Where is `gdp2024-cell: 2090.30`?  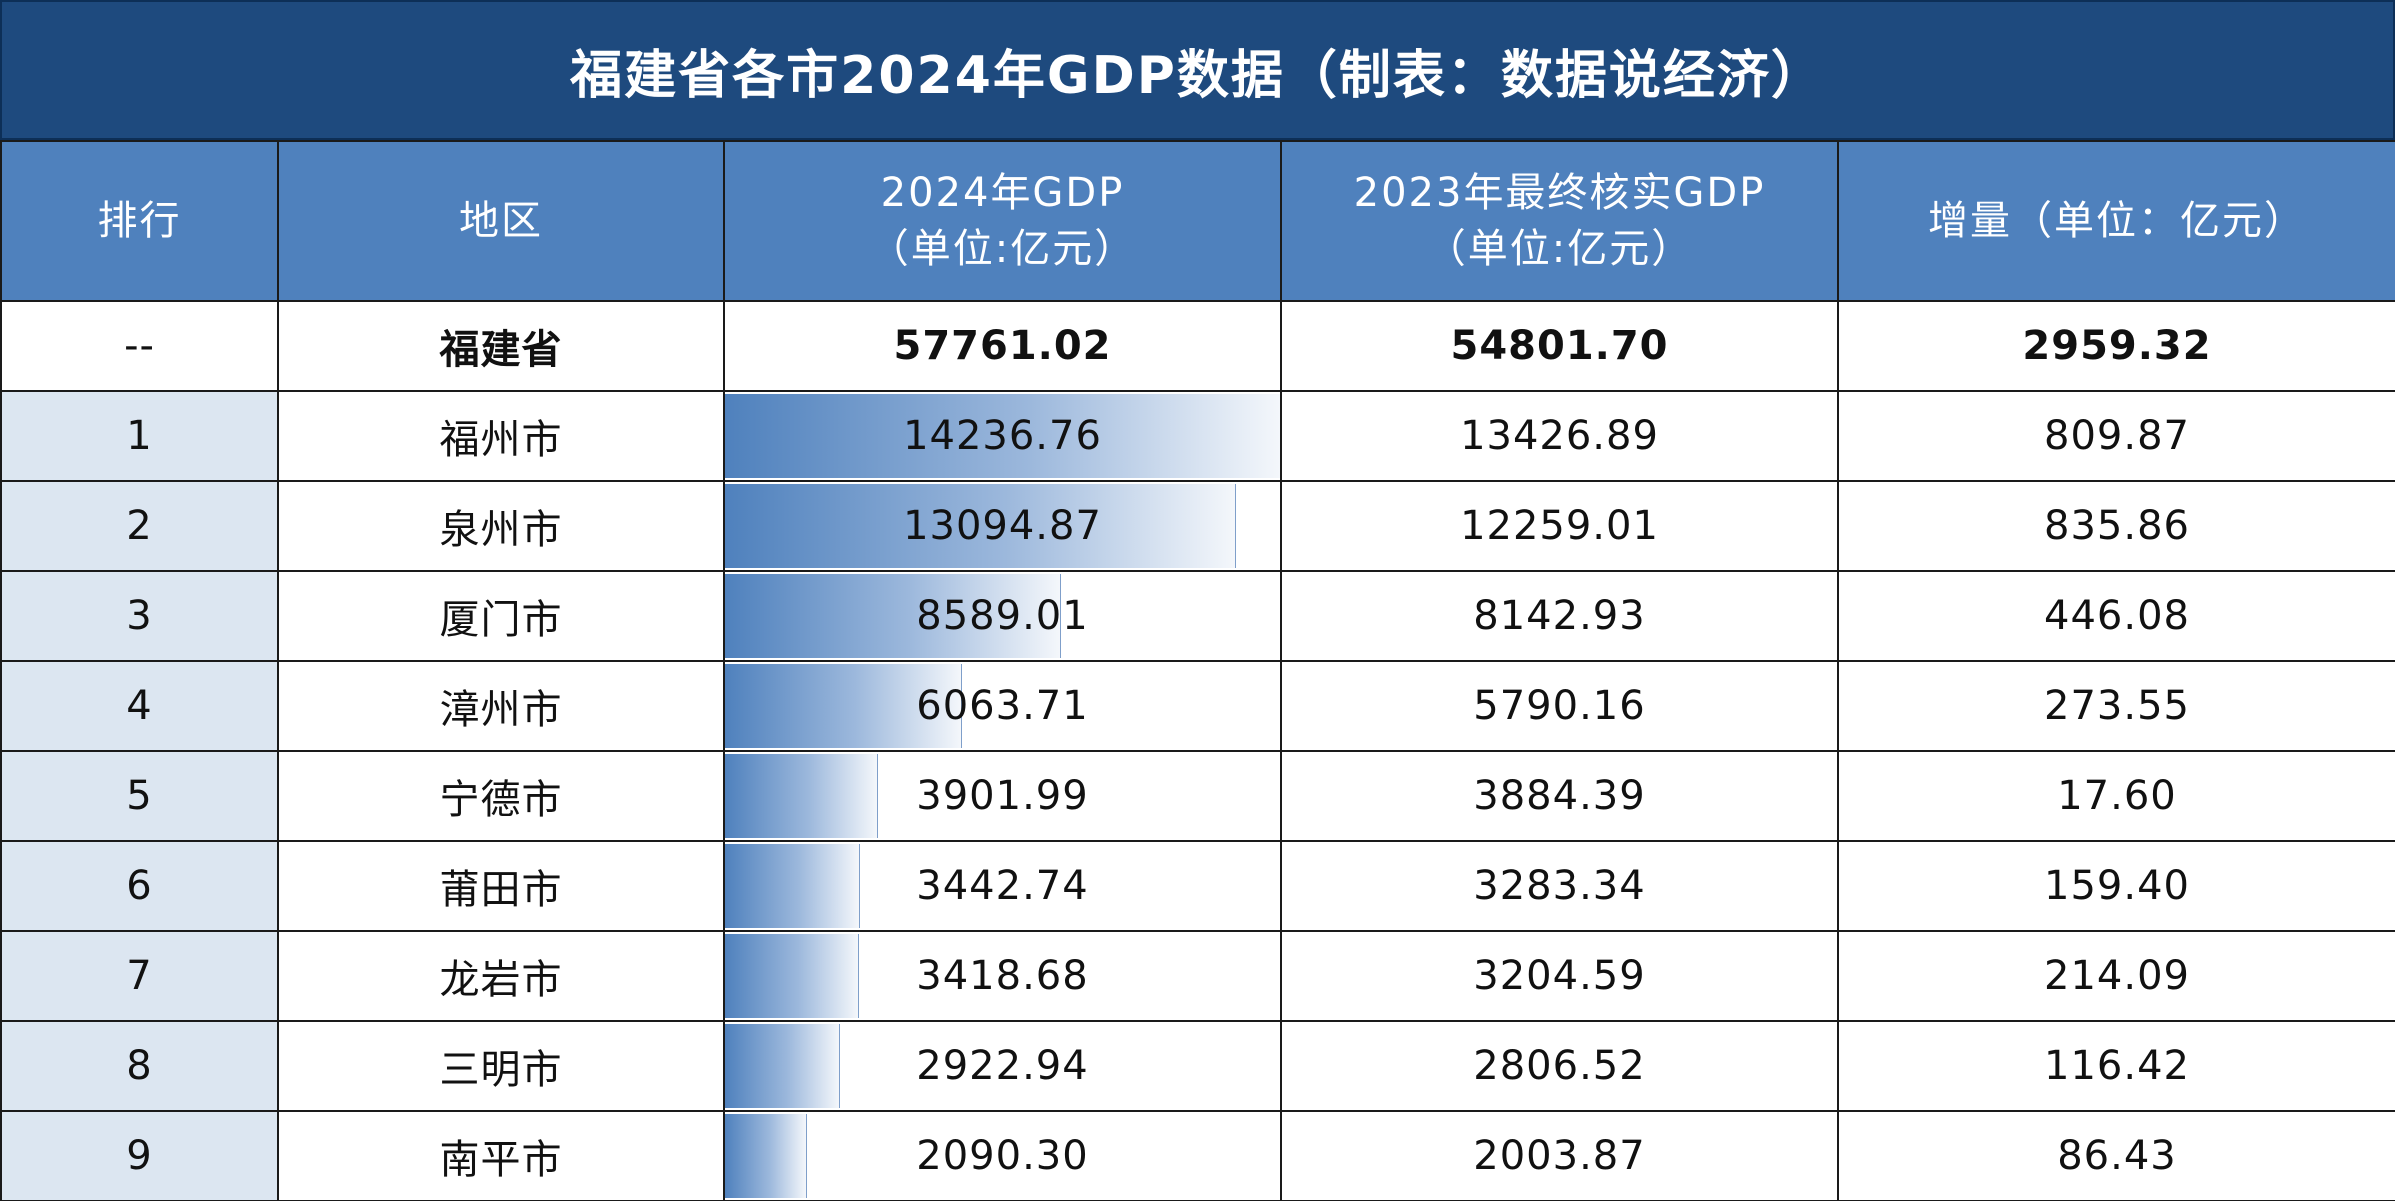
gdp2024-cell: 2090.30 is located at coordinates (1002, 1155).